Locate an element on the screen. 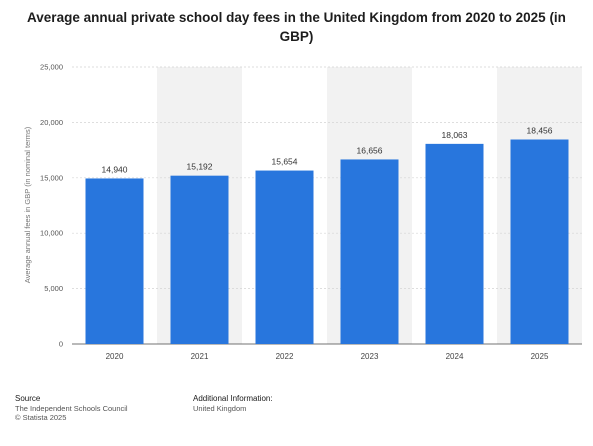  x-tick-label: 2022 is located at coordinates (285, 356).